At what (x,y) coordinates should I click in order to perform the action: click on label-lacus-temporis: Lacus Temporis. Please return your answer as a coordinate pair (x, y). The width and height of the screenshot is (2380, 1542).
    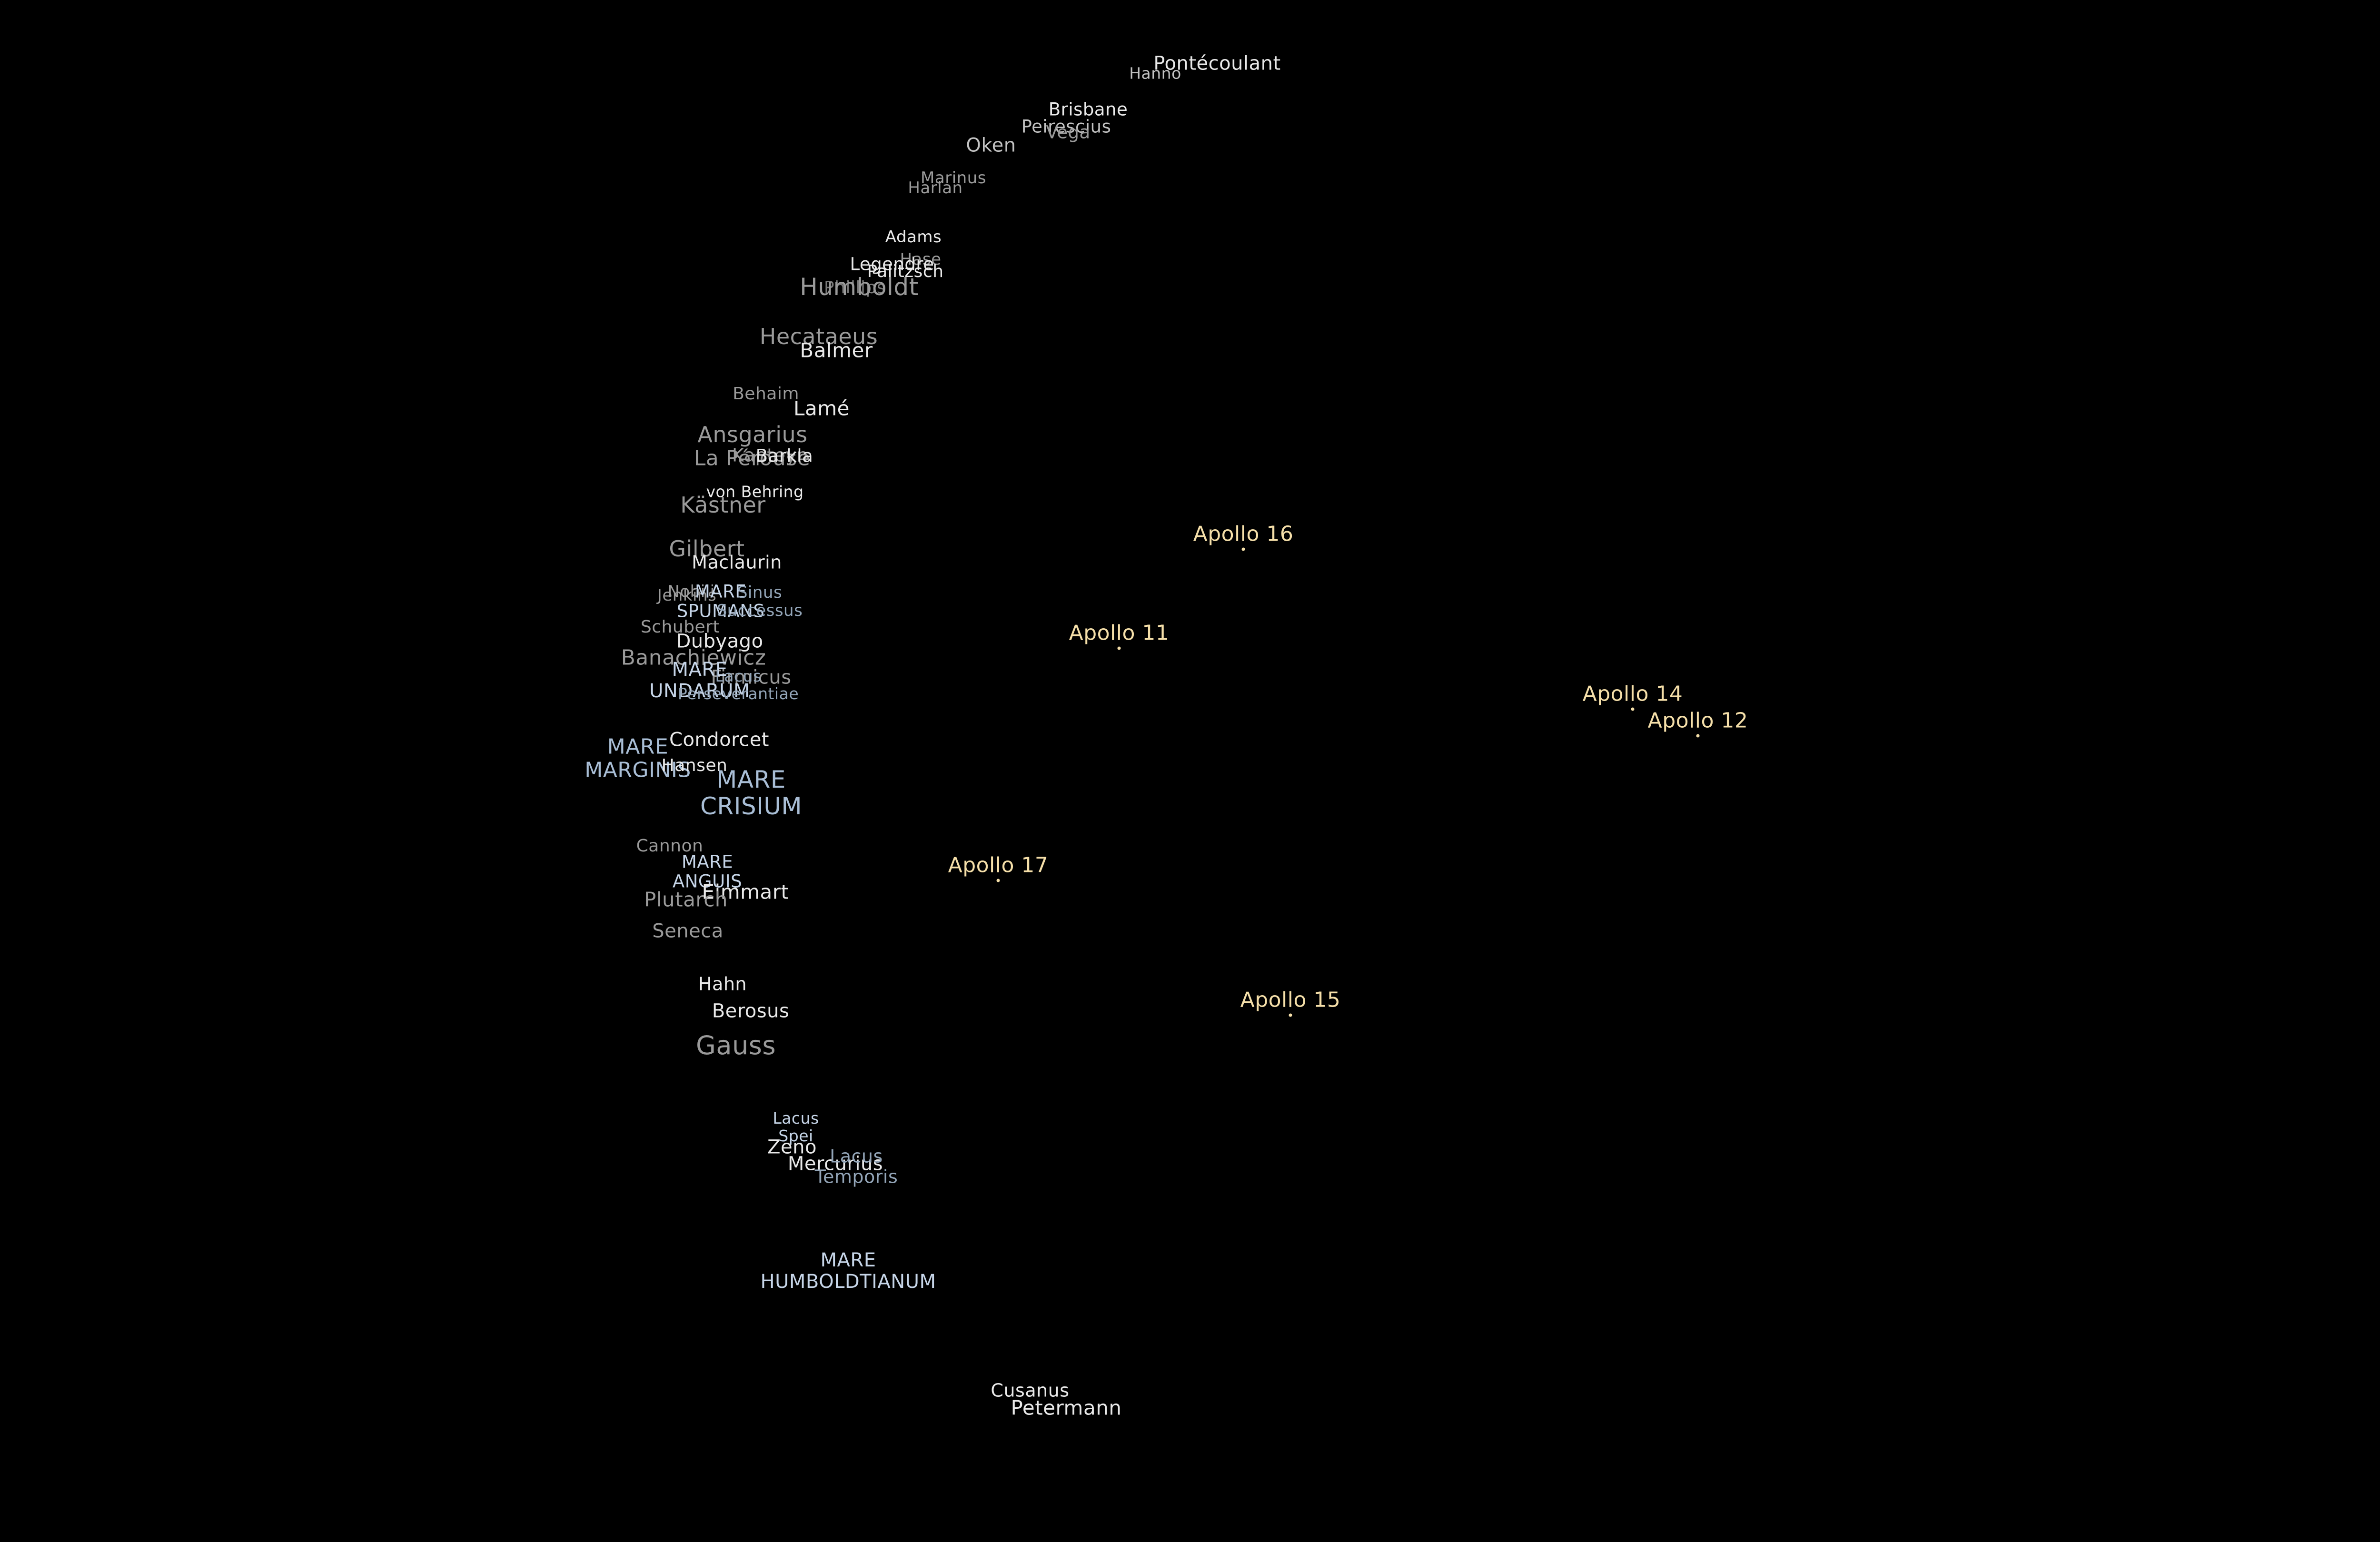
    Looking at the image, I should click on (856, 1166).